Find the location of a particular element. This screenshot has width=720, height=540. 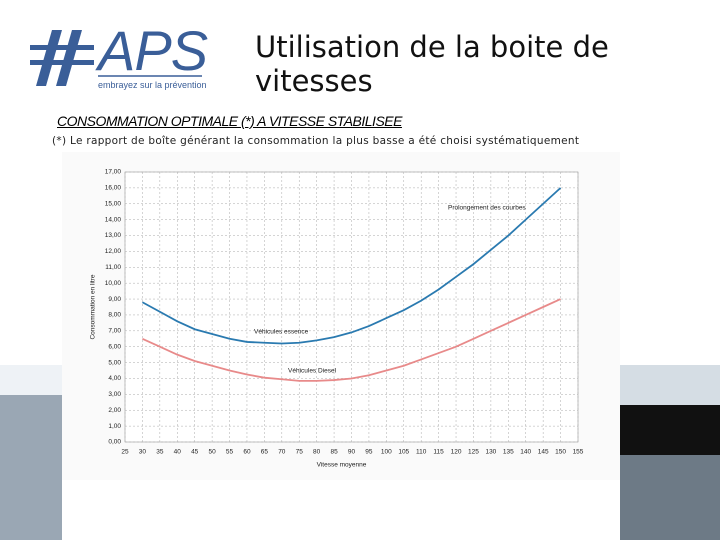

y-tick-label: 1,00 is located at coordinates (114, 426).